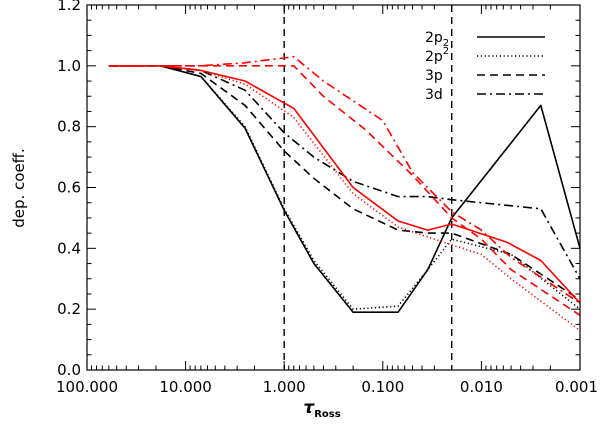 This screenshot has height=425, width=600. I want to click on x-tick-label: 0.100, so click(382, 387).